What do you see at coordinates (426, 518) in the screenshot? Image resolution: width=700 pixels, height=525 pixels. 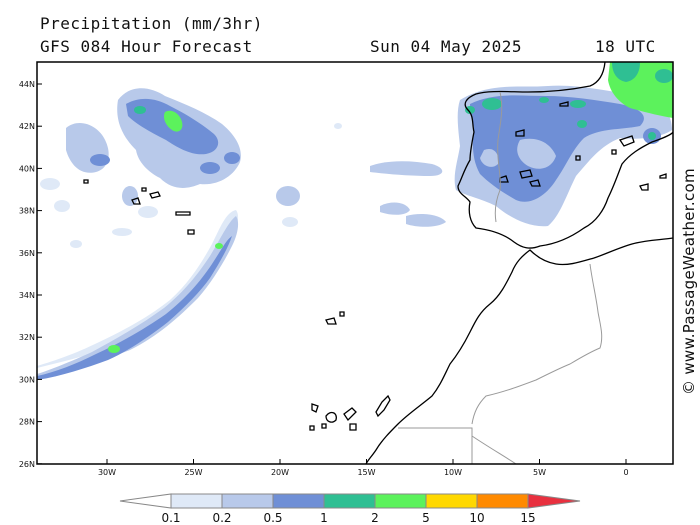 I see `colorbar-label: 5` at bounding box center [426, 518].